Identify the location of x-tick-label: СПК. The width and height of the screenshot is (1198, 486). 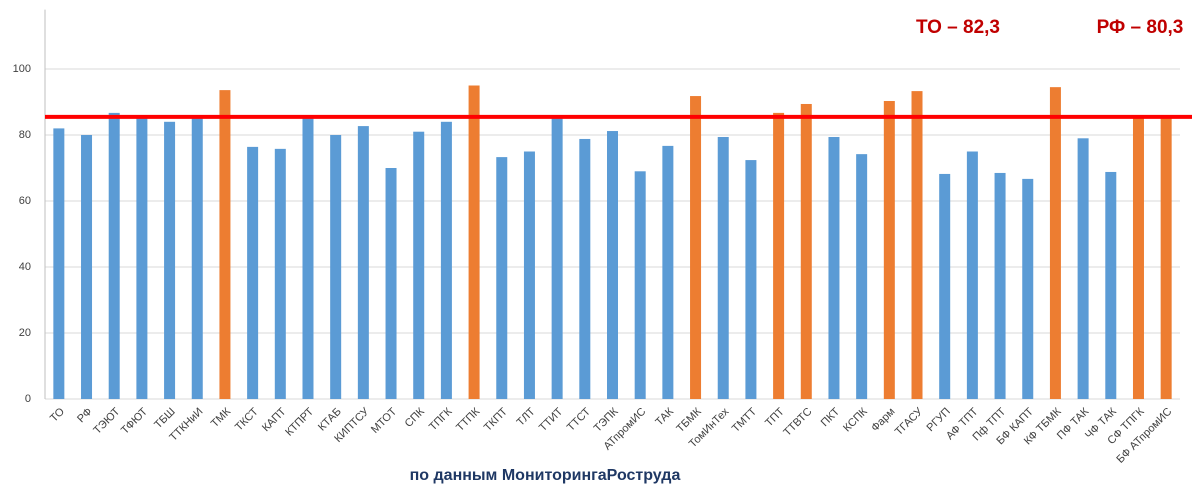
(415, 417).